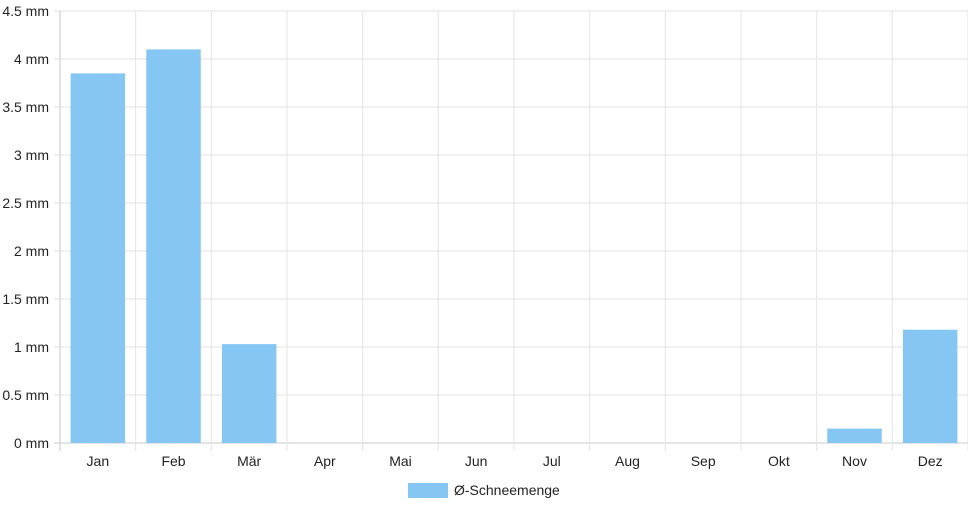 This screenshot has width=968, height=508. Describe the element at coordinates (325, 461) in the screenshot. I see `x-tick-label: Apr` at that location.